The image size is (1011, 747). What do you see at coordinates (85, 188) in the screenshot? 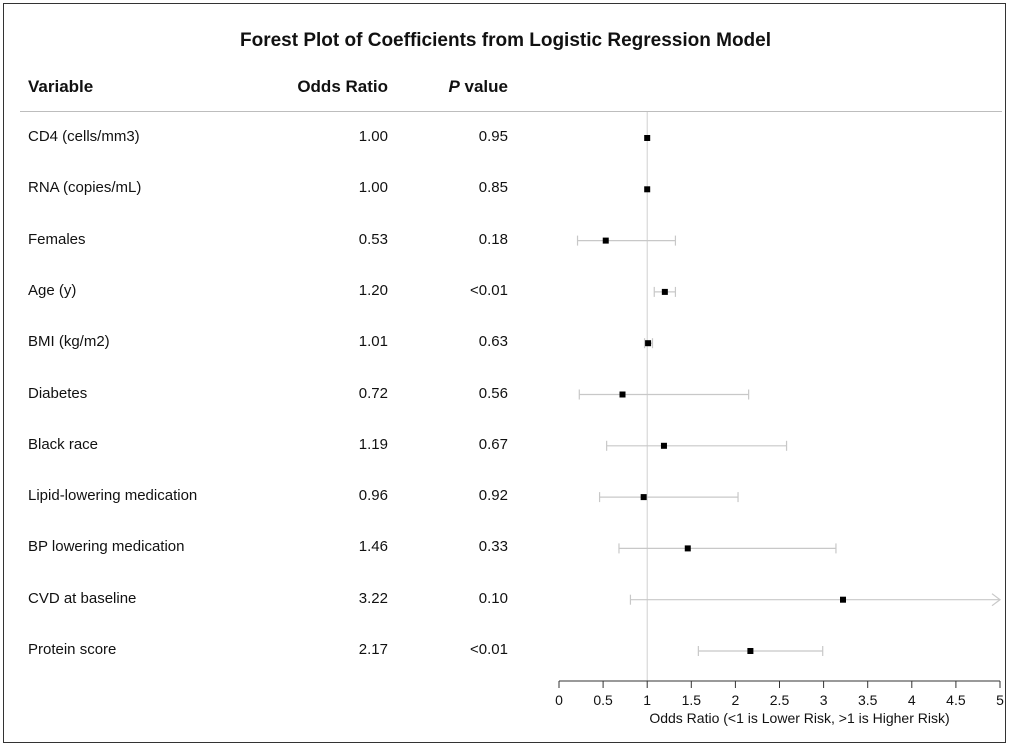
I see `row-variable: RNA (copies/mL)` at bounding box center [85, 188].